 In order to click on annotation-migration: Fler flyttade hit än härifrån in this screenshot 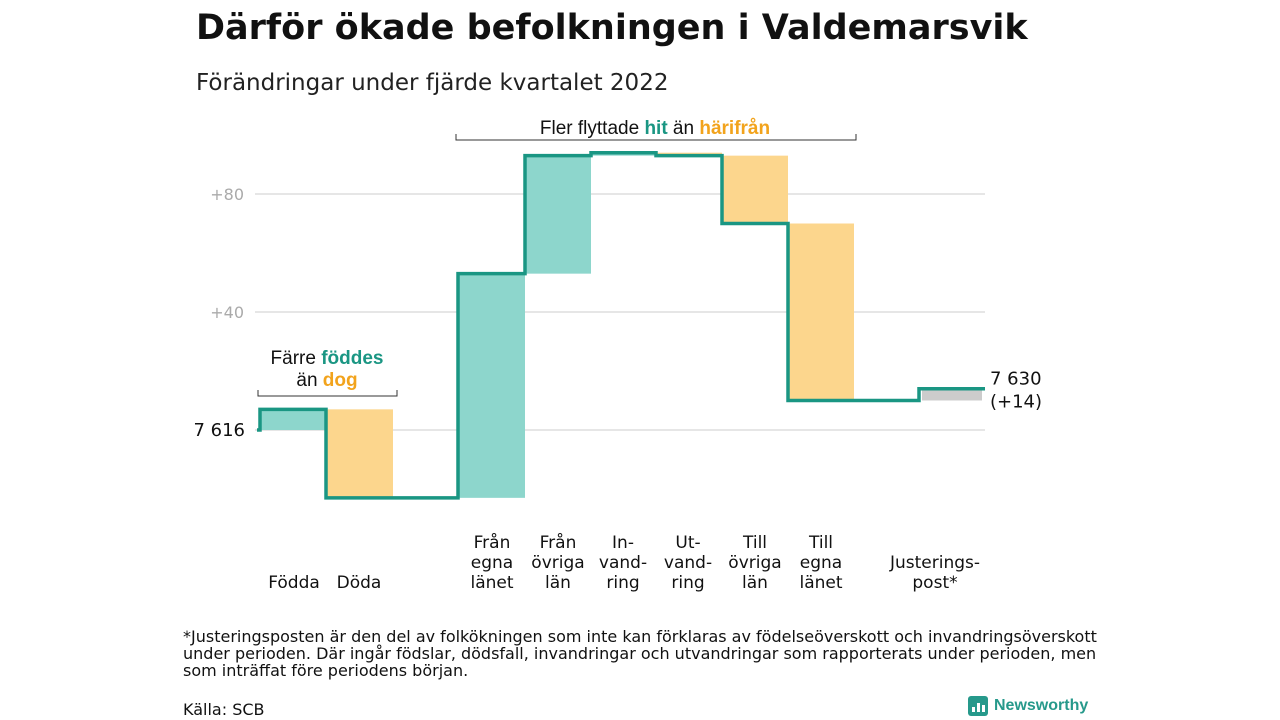, I will do `click(655, 128)`.